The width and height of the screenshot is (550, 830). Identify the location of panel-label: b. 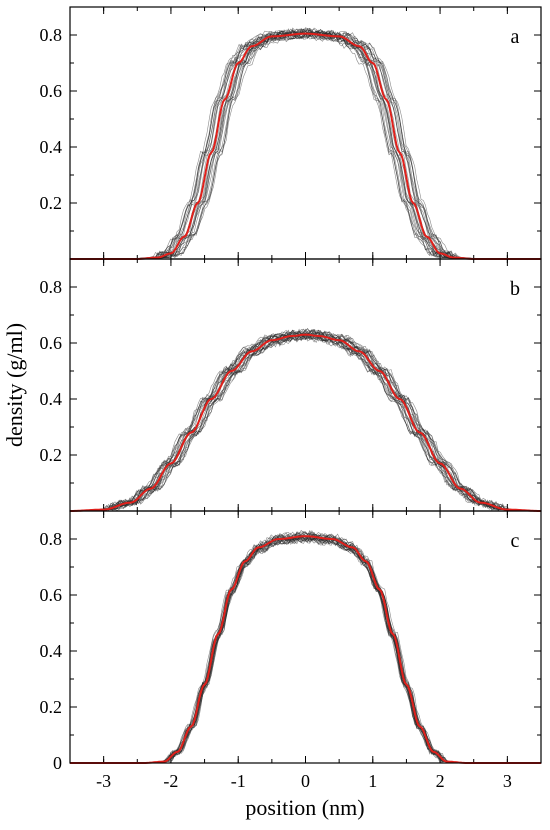
(515, 289).